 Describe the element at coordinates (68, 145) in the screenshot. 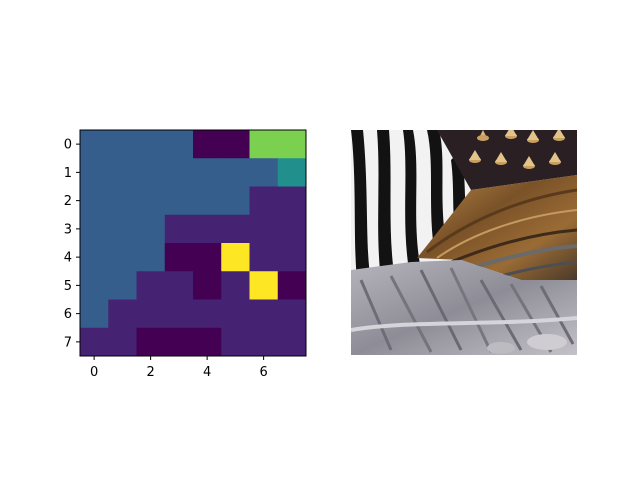

I see `y-tick-label: 0` at that location.